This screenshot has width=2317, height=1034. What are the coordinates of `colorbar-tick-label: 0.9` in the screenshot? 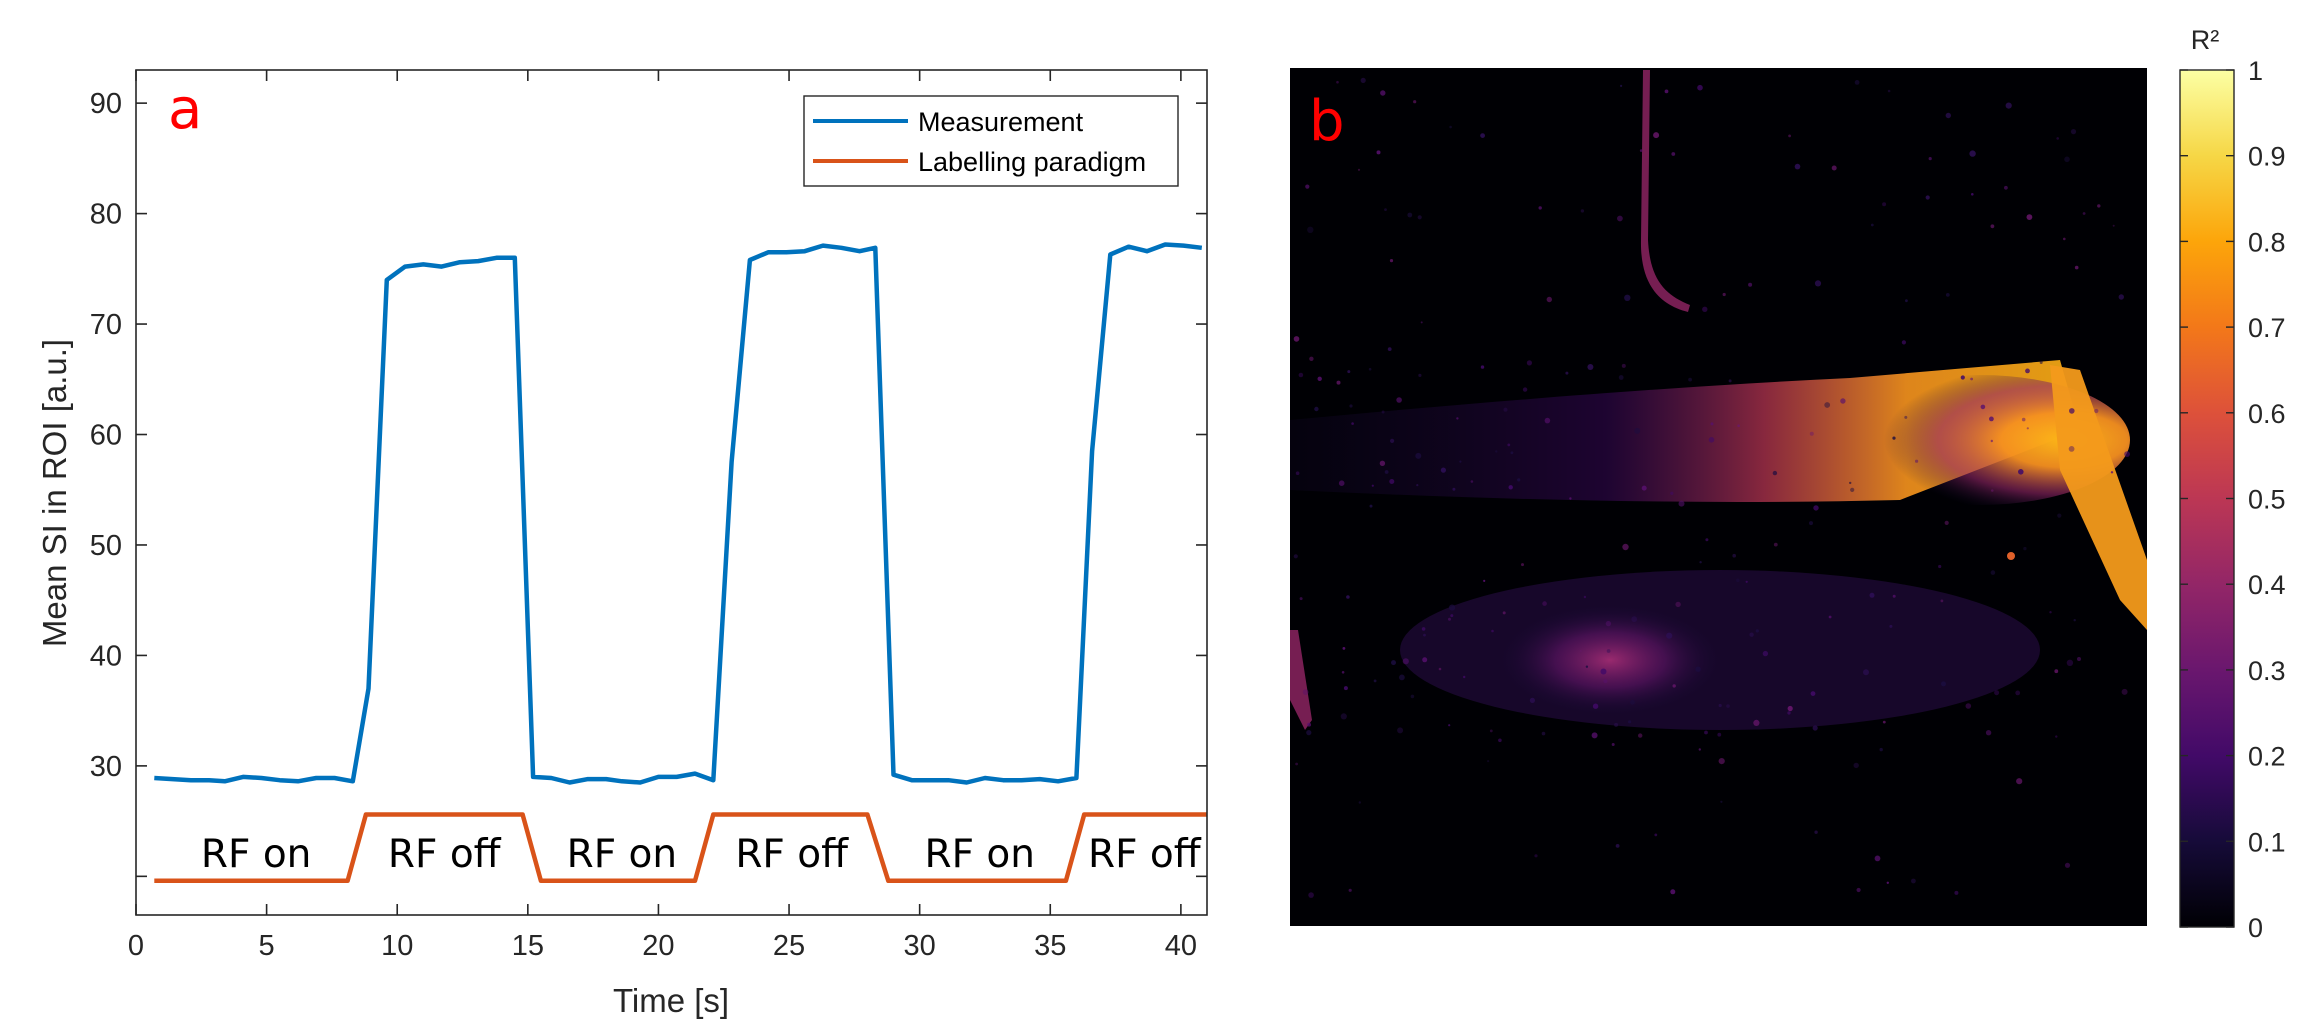 It's located at (2267, 157).